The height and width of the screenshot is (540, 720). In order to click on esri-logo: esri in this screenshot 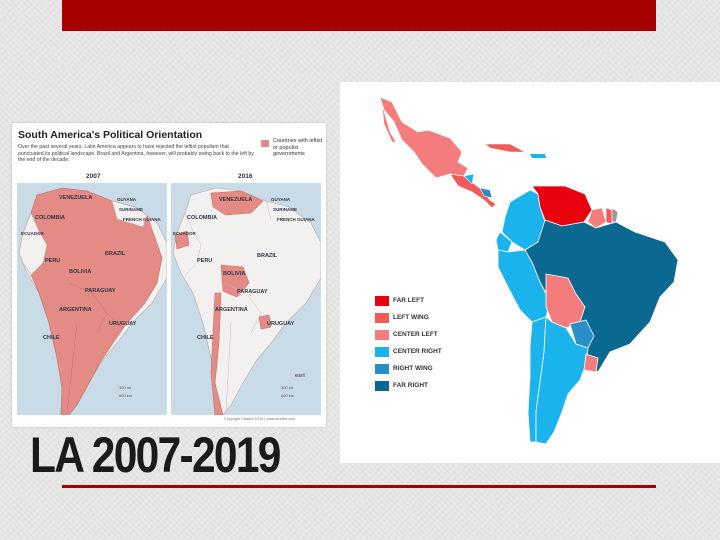, I will do `click(300, 376)`.